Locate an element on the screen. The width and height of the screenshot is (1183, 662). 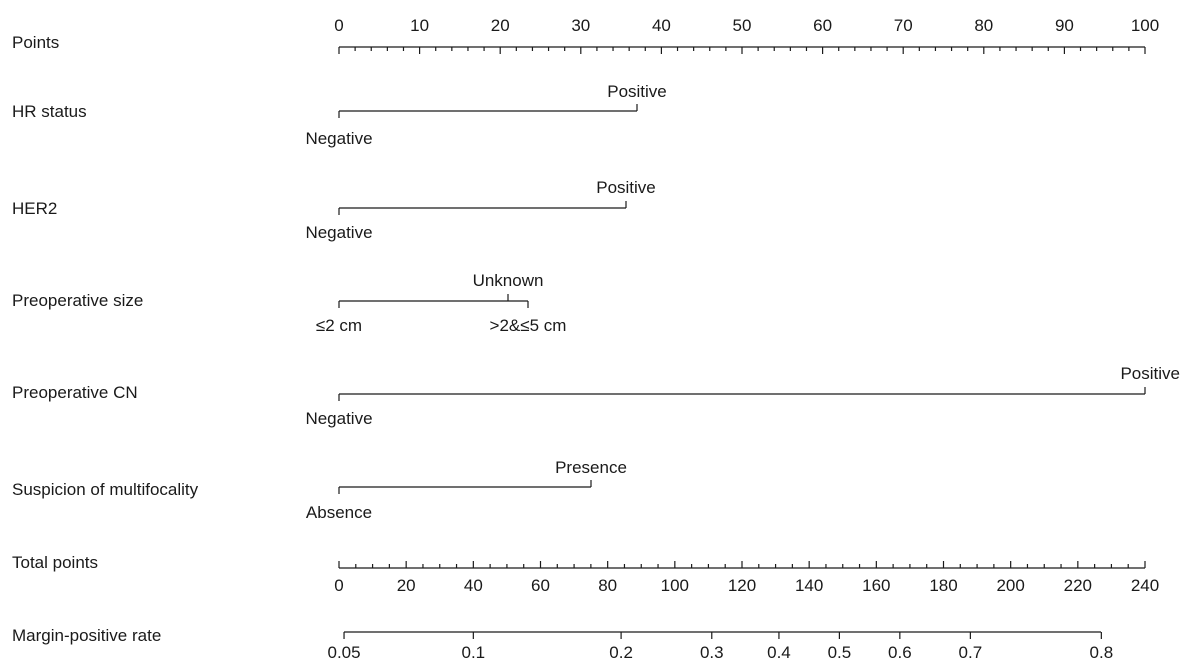
points-tick-label: 50 is located at coordinates (742, 25).